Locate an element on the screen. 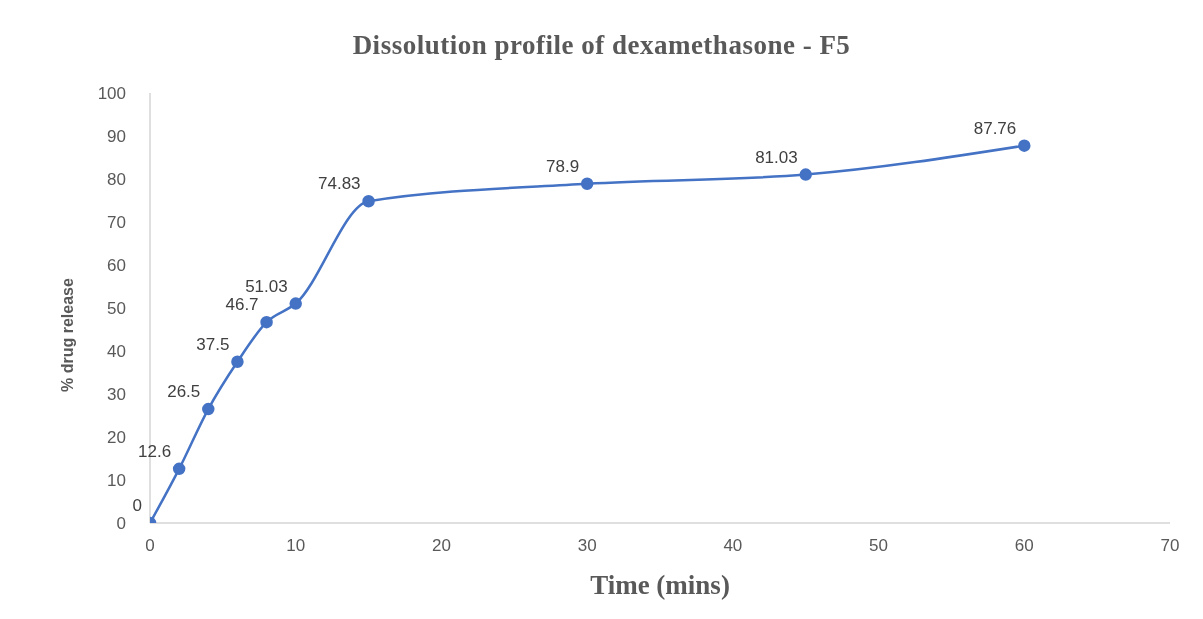  x-tick-label: 30 is located at coordinates (587, 546).